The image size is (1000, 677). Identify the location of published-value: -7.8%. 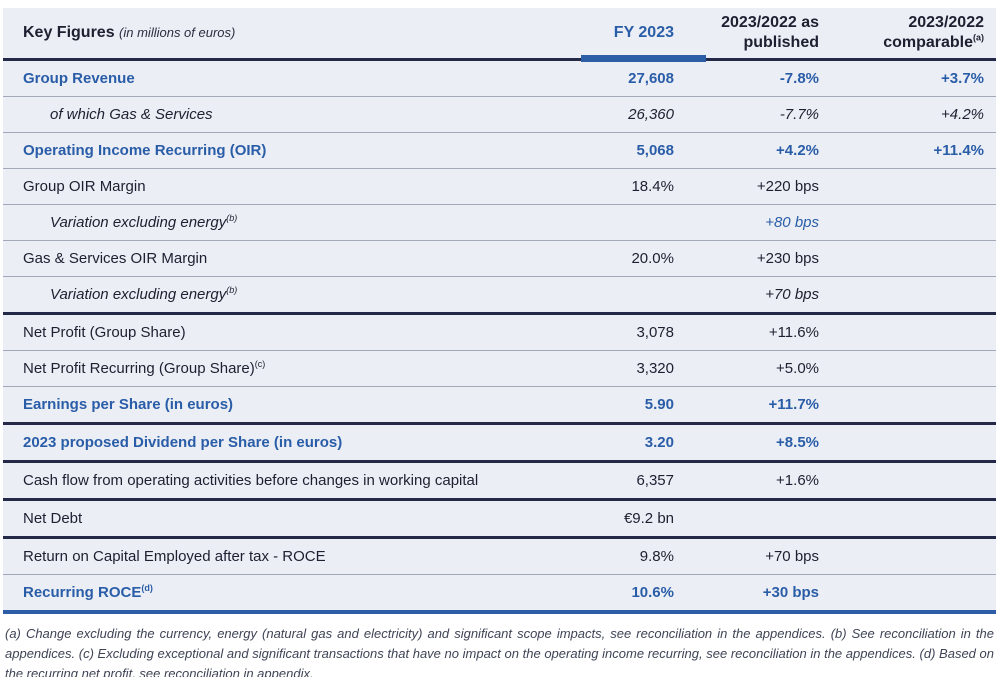
(758, 78).